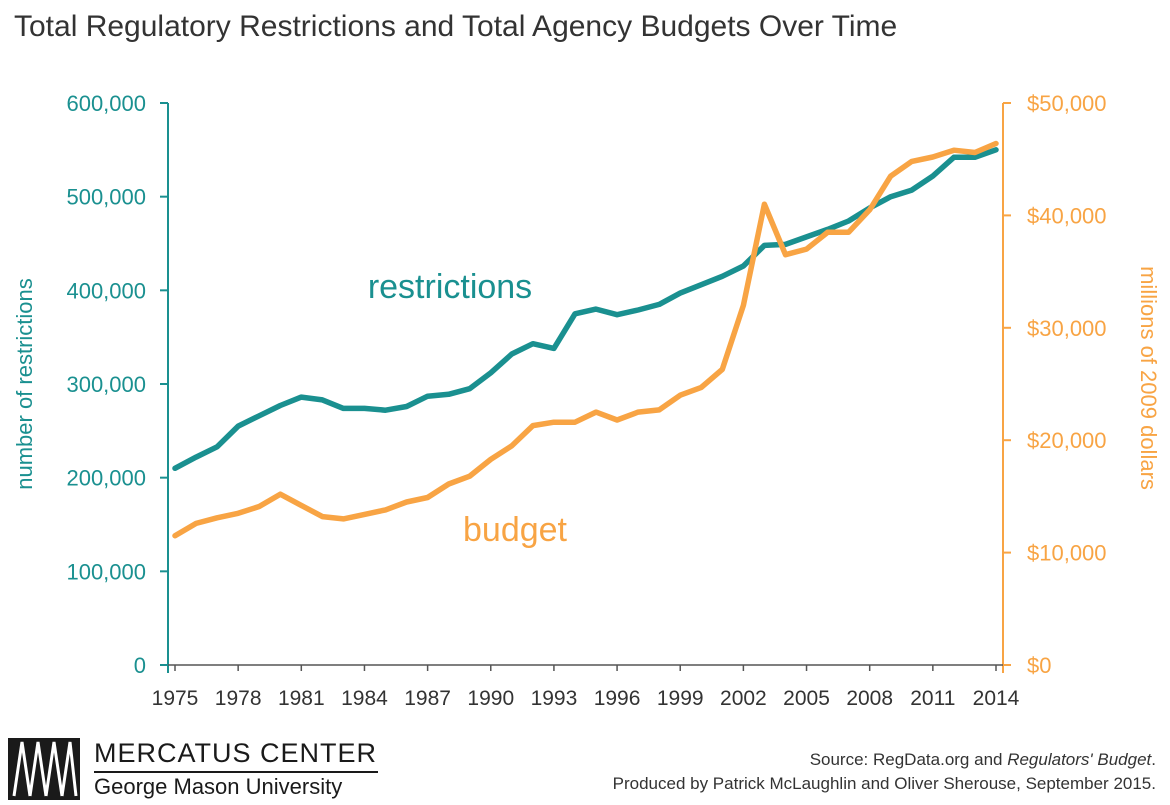 The width and height of the screenshot is (1170, 805). Describe the element at coordinates (301, 698) in the screenshot. I see `x-axis-tick-label: 1981` at that location.